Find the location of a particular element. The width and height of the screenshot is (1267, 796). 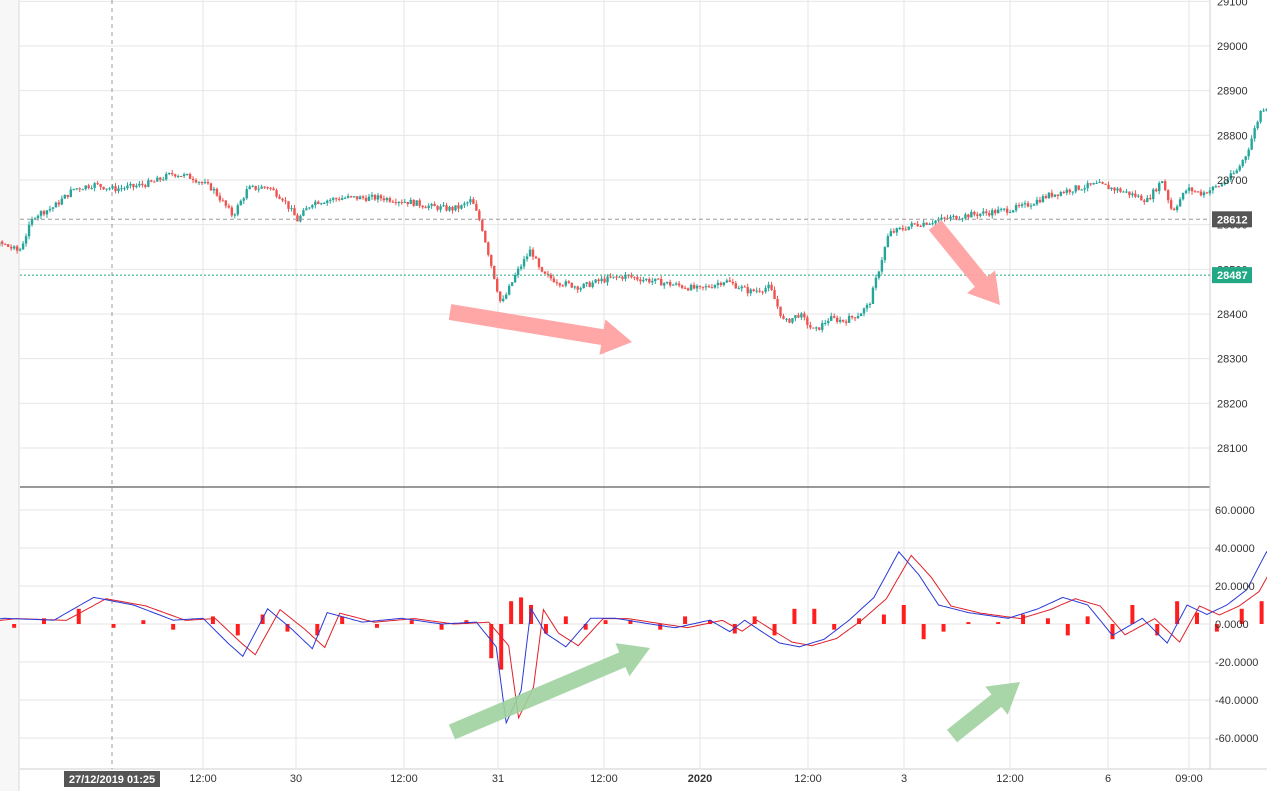

price-tick-label: 28900 is located at coordinates (1232, 92).